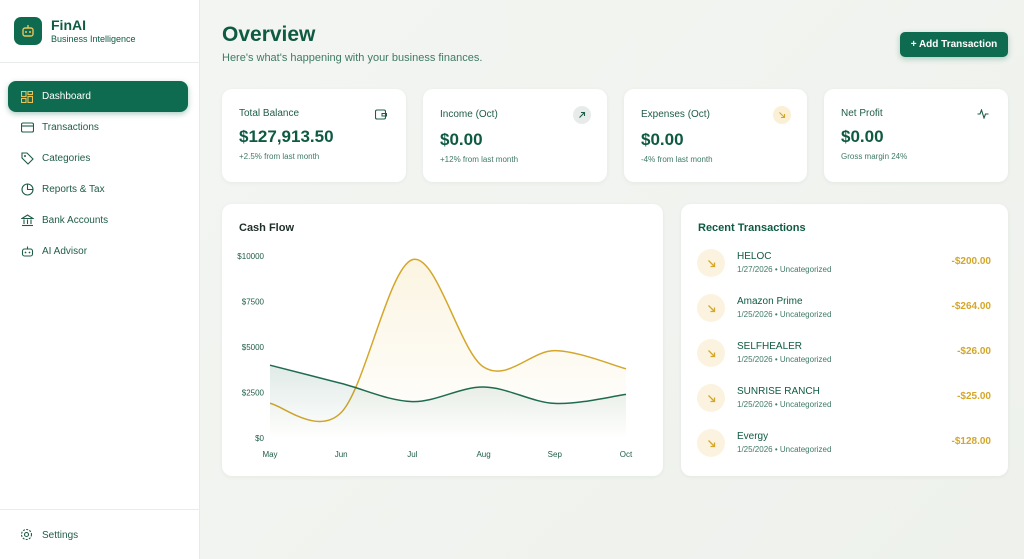 The image size is (1024, 559). Describe the element at coordinates (954, 44) in the screenshot. I see `add-transaction-button: + Add Transaction` at that location.